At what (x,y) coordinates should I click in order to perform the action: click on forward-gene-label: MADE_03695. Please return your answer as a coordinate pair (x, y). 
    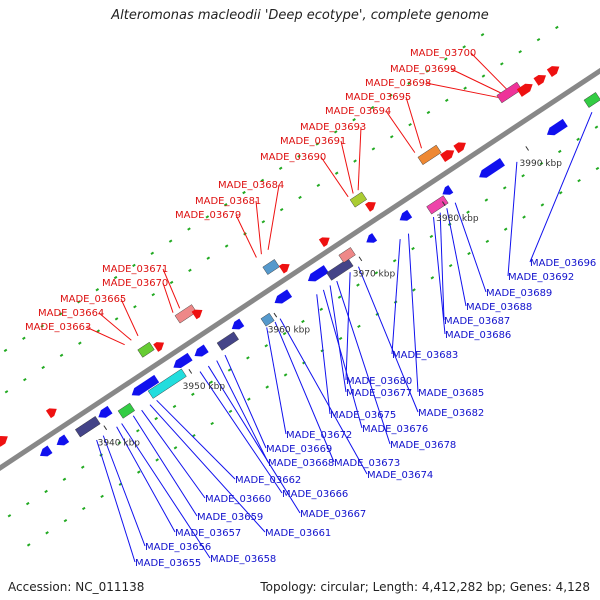
    Looking at the image, I should click on (378, 97).